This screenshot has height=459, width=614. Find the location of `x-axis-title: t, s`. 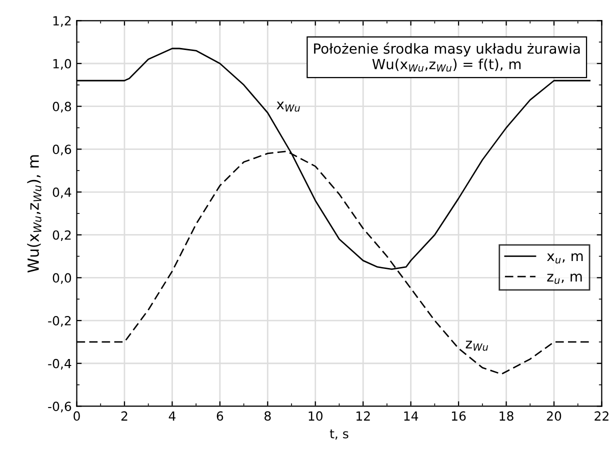

x-axis-title: t, s is located at coordinates (339, 434).